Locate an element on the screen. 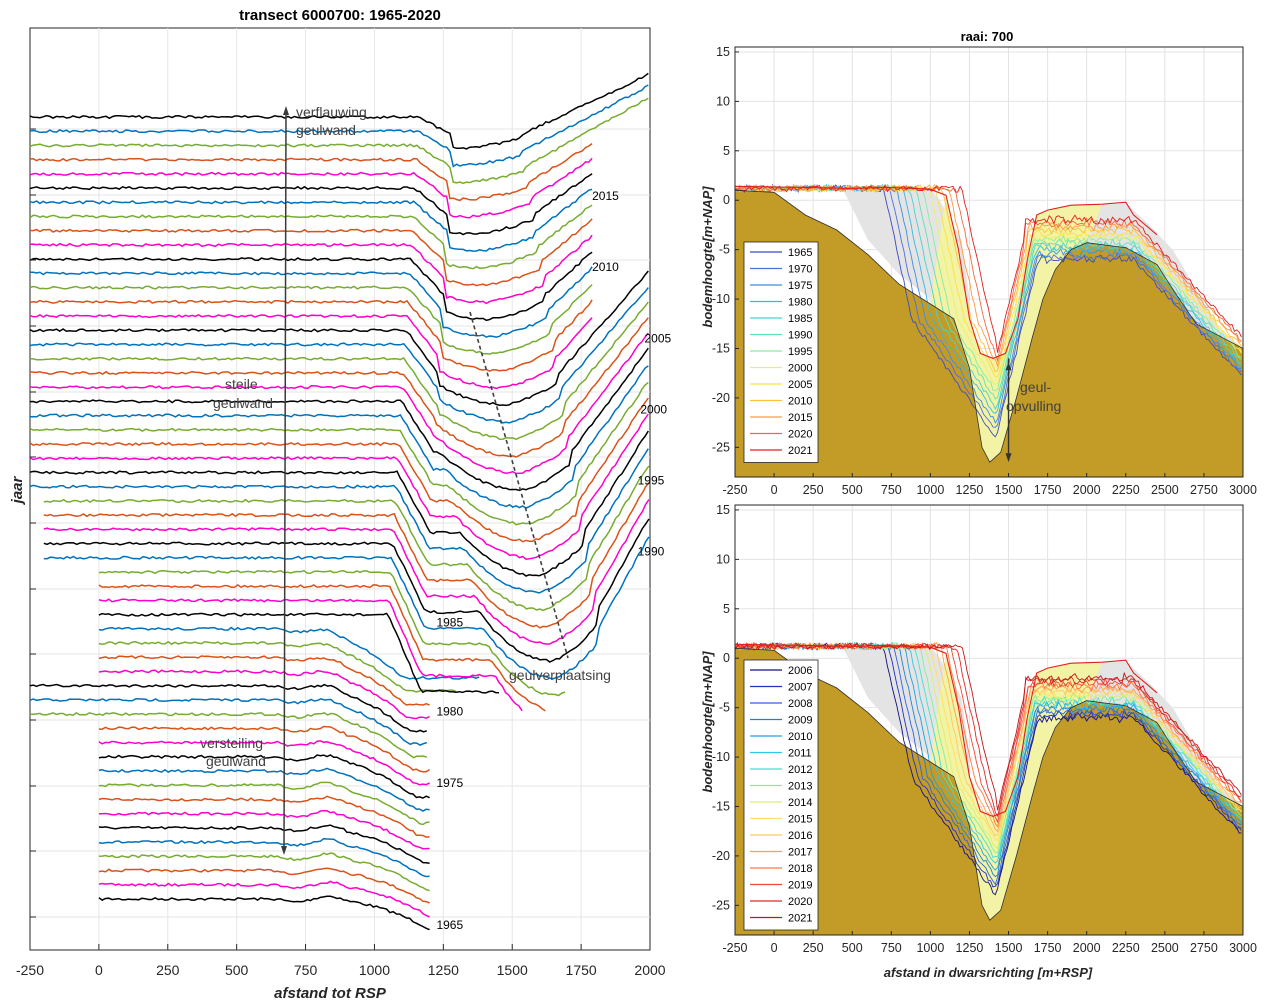  profile-2007 is located at coordinates (311, 336).